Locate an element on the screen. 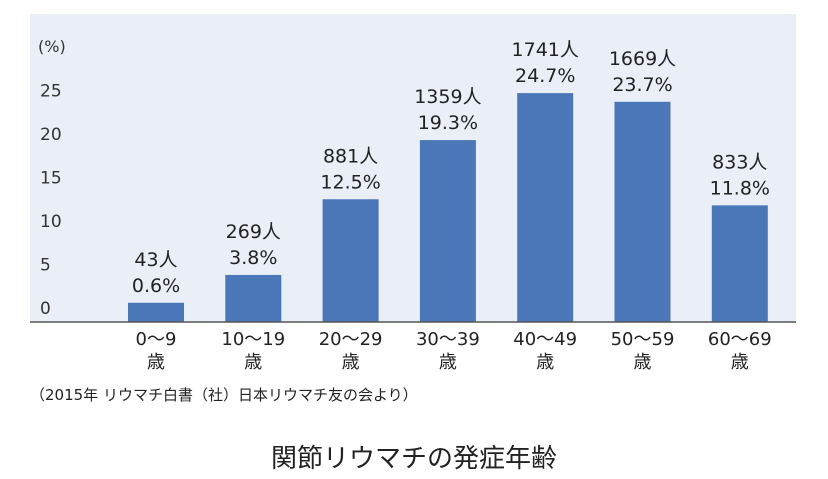  bar-count-label: 833人 is located at coordinates (739, 162).